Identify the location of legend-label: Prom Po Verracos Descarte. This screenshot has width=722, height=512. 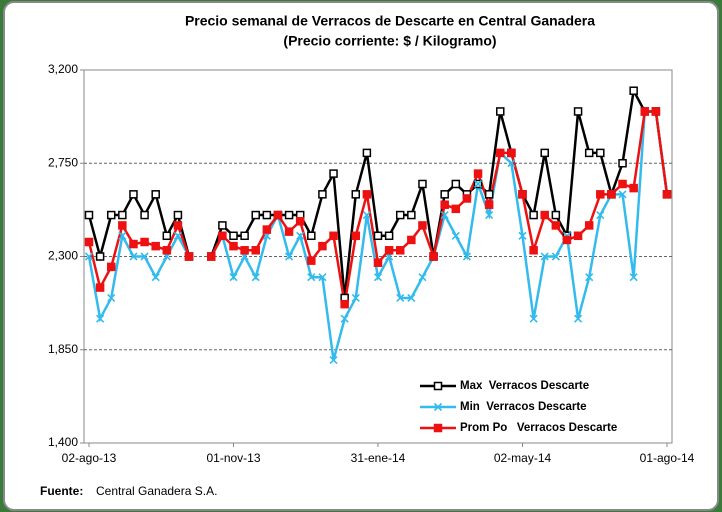
(538, 428).